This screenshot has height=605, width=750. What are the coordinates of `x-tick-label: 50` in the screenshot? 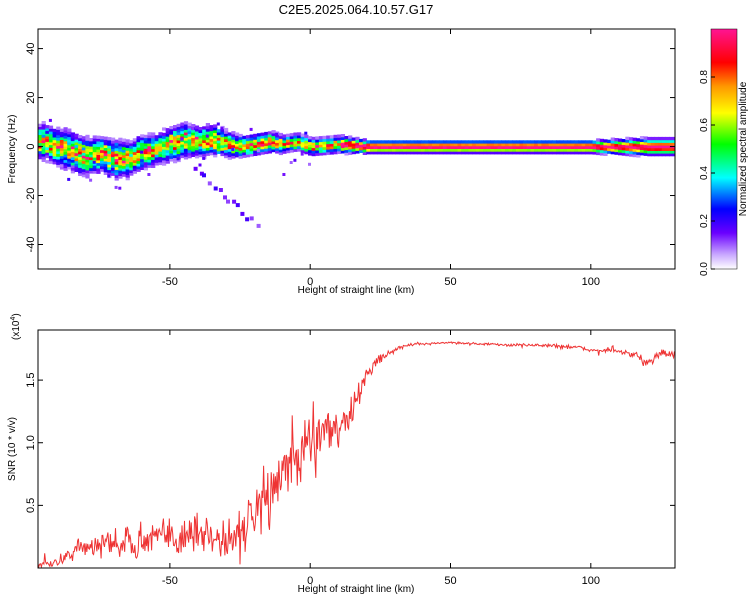 It's located at (450, 581).